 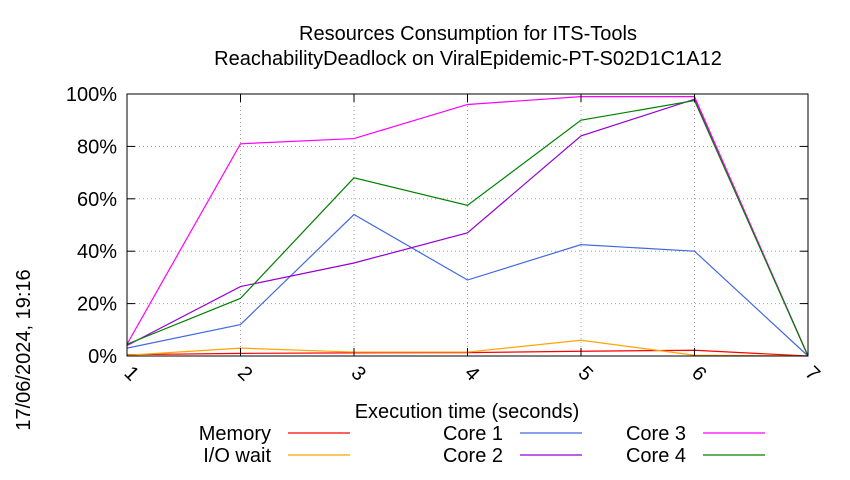 What do you see at coordinates (358, 373) in the screenshot?
I see `x-tick-label: 3` at bounding box center [358, 373].